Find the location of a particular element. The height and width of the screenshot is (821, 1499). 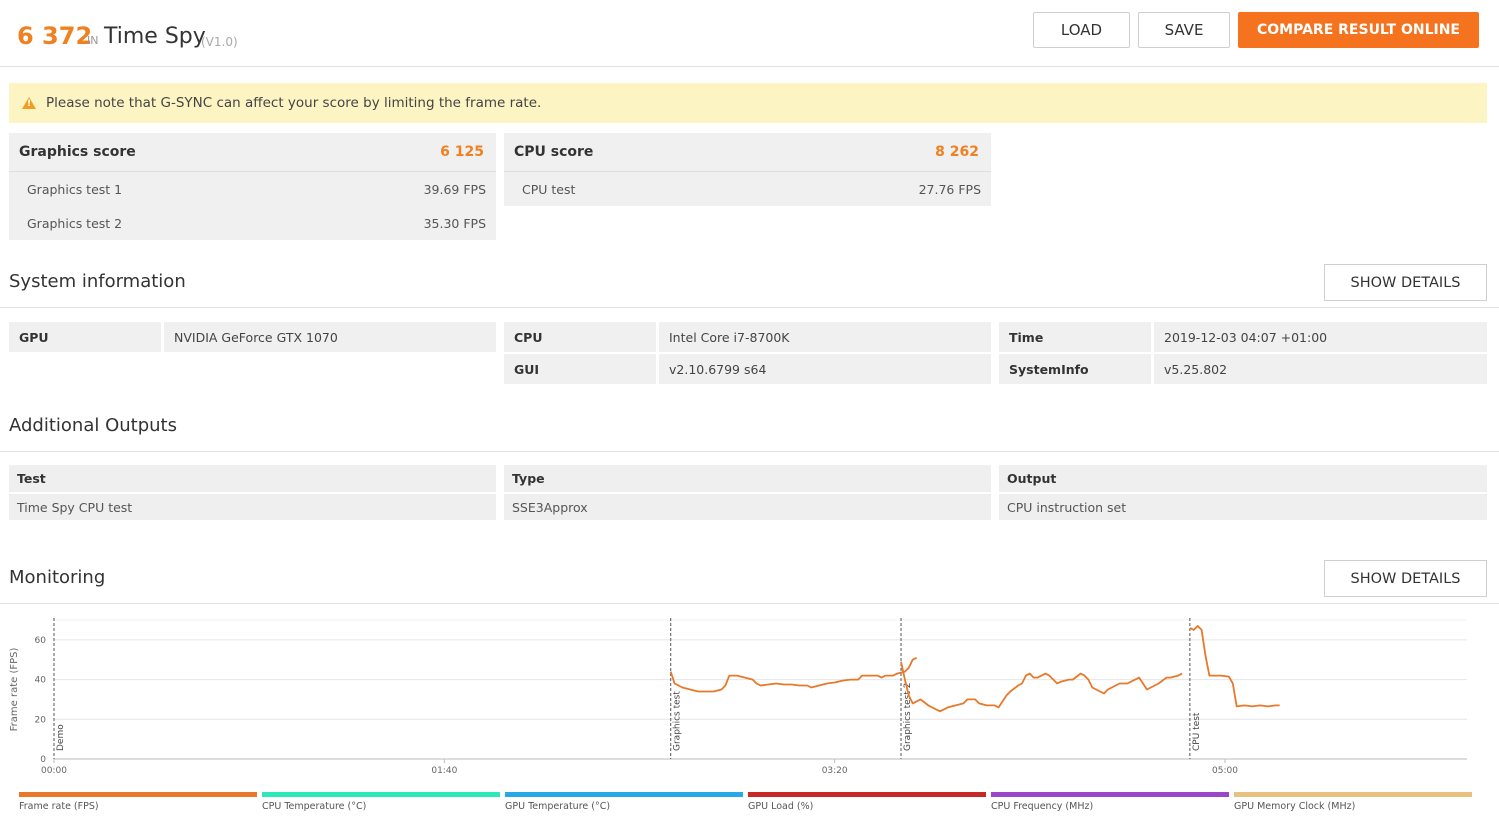

legend-item: GPU Memory Clock (MHz) is located at coordinates (1353, 805).